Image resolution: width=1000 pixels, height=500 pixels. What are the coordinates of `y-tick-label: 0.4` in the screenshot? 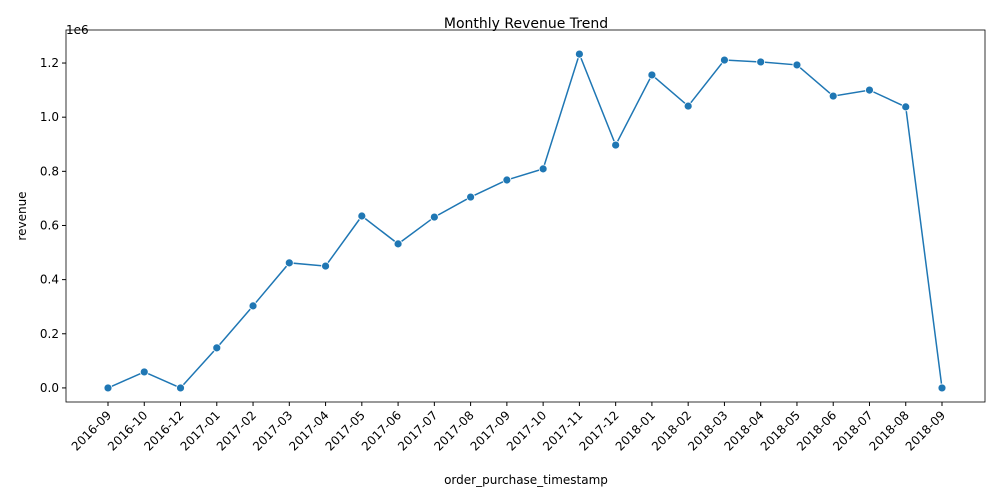 It's located at (49, 280).